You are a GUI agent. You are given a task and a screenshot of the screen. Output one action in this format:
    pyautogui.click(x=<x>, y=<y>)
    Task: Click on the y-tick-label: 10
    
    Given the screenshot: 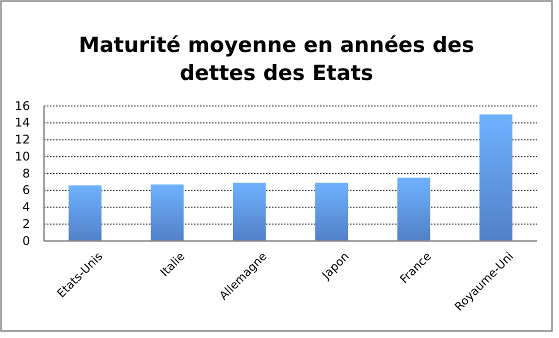 What is the action you would take?
    pyautogui.click(x=22, y=156)
    